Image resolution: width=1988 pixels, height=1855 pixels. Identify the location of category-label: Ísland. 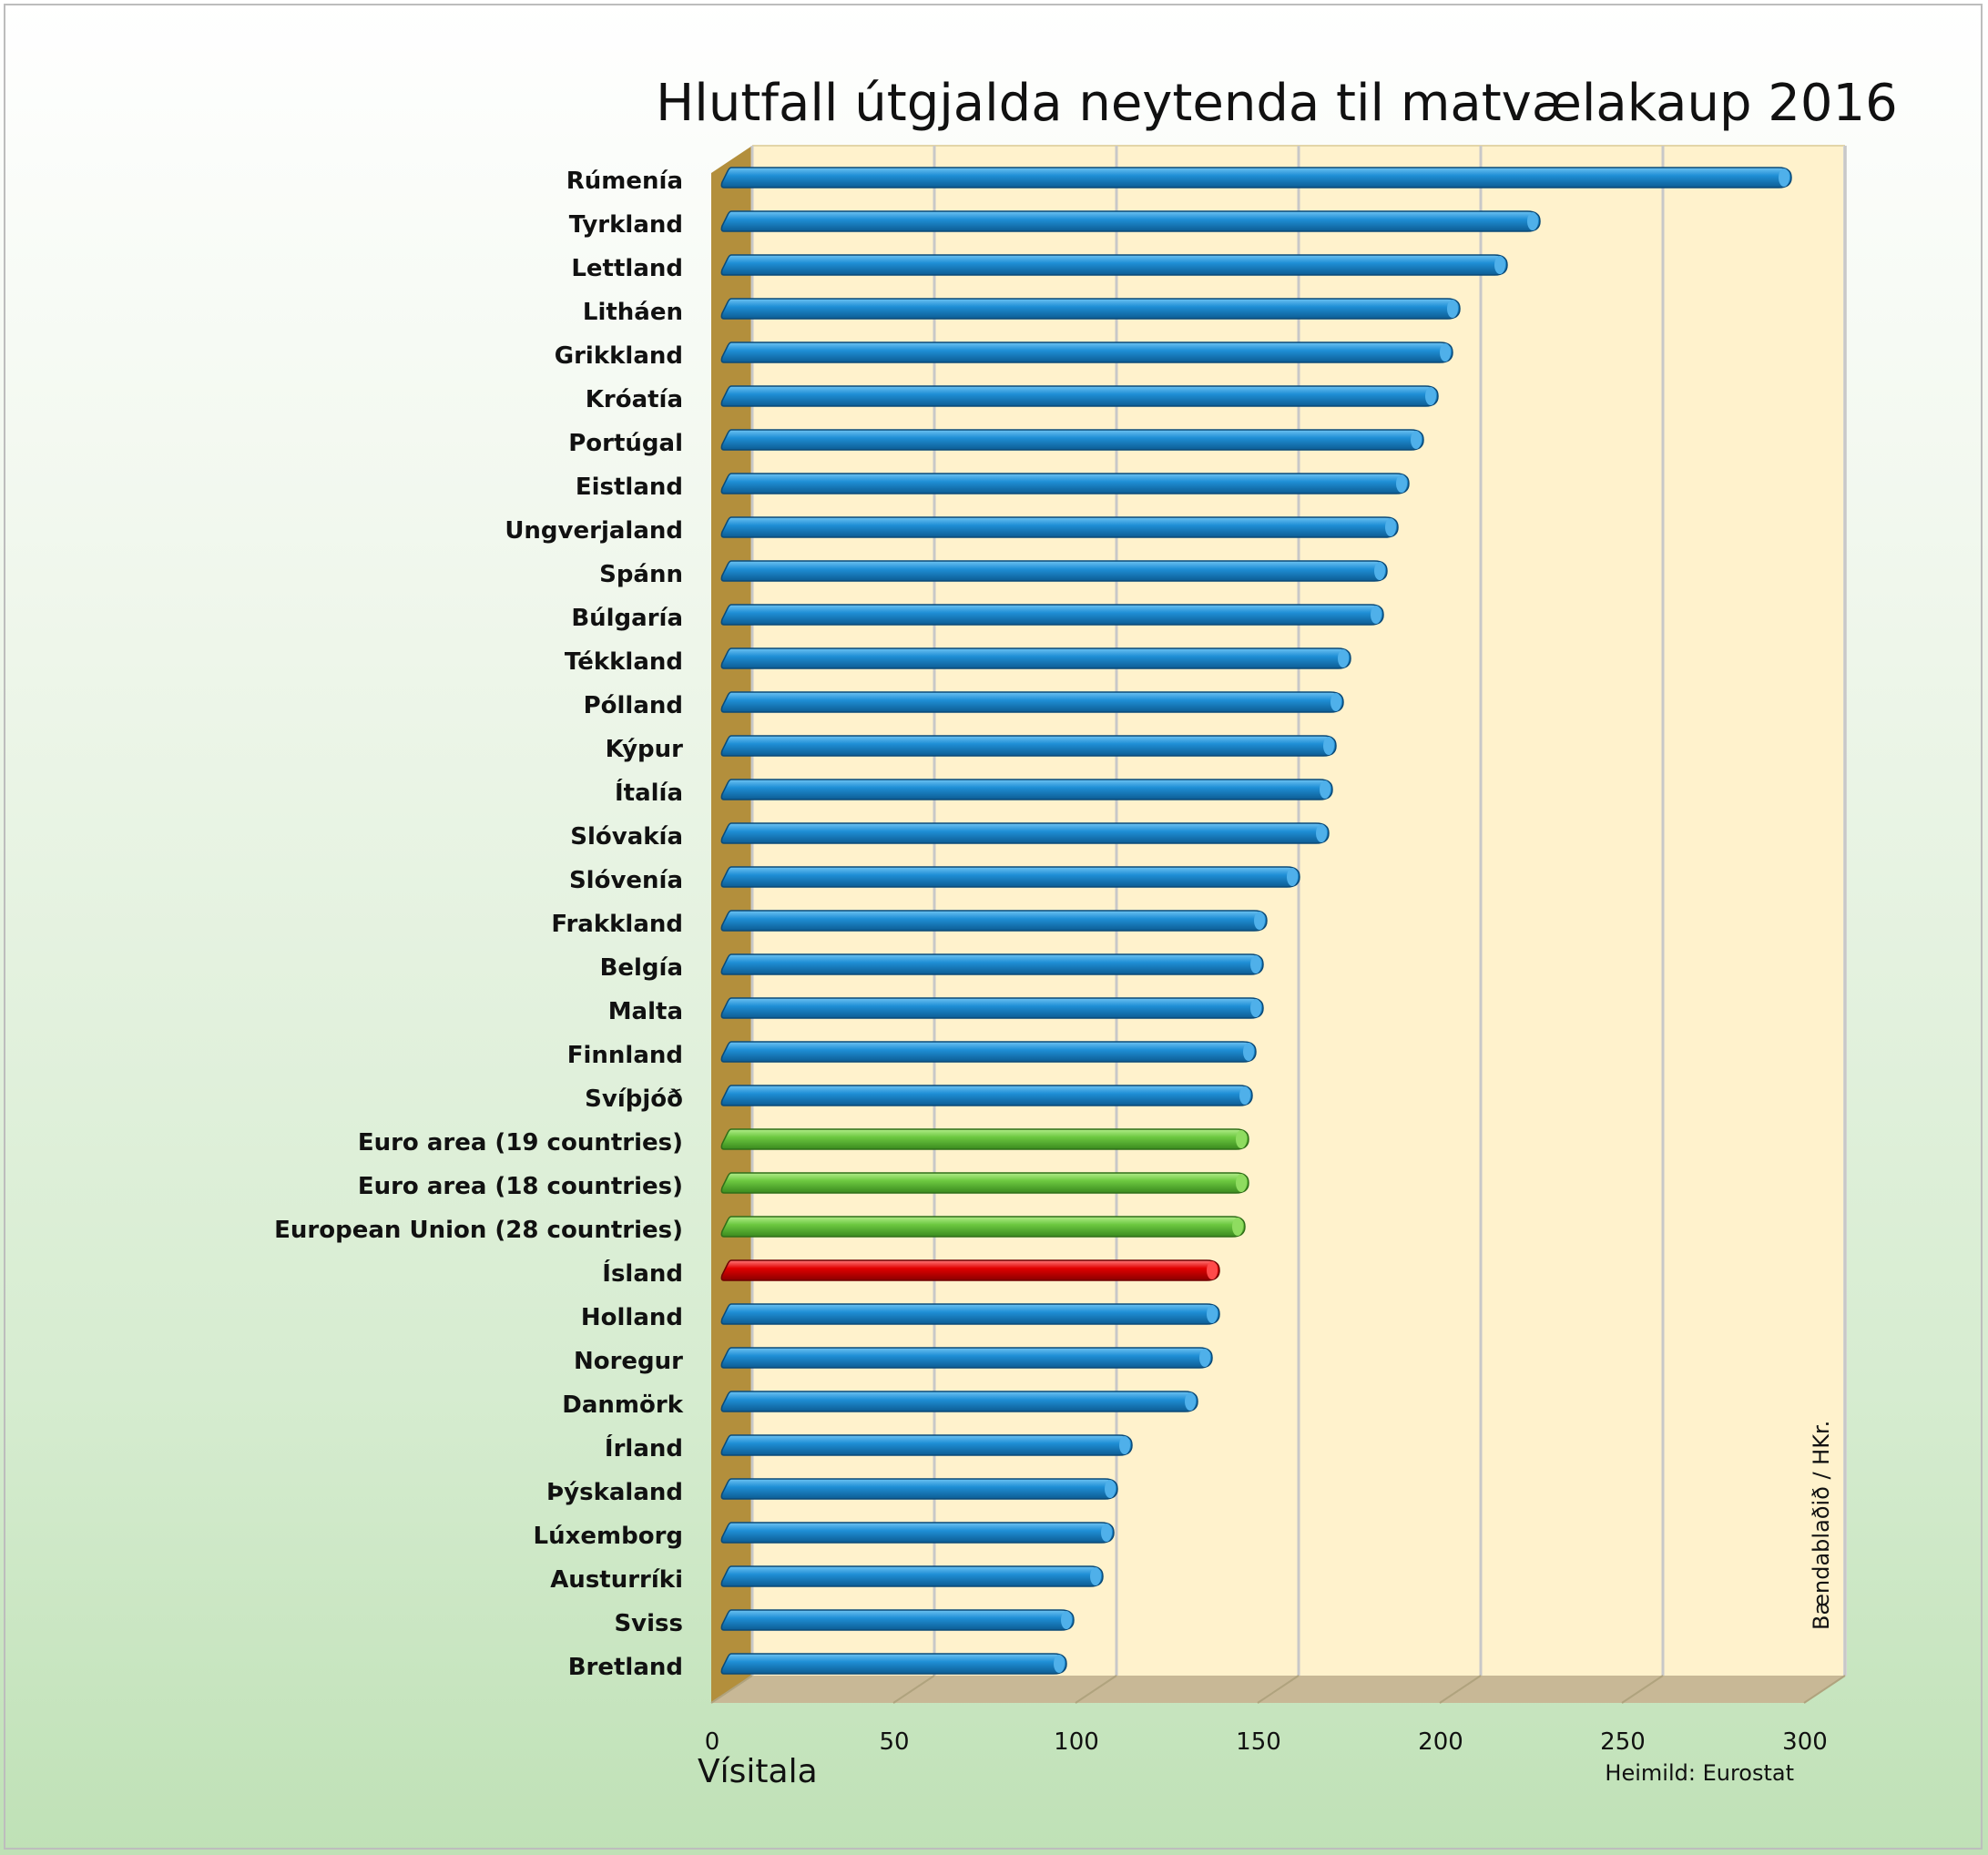
(642, 1273).